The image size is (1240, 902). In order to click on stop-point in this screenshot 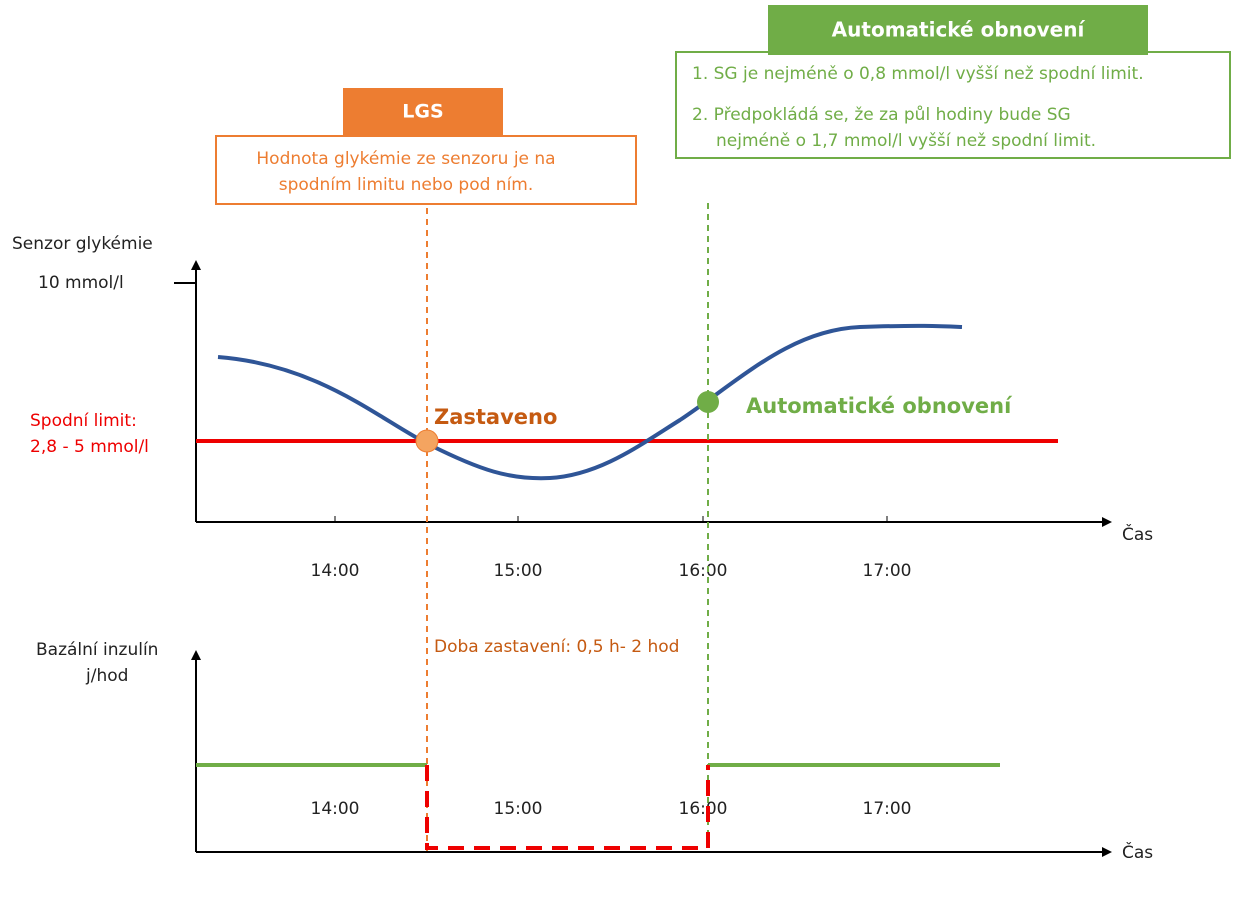, I will do `click(427, 441)`.